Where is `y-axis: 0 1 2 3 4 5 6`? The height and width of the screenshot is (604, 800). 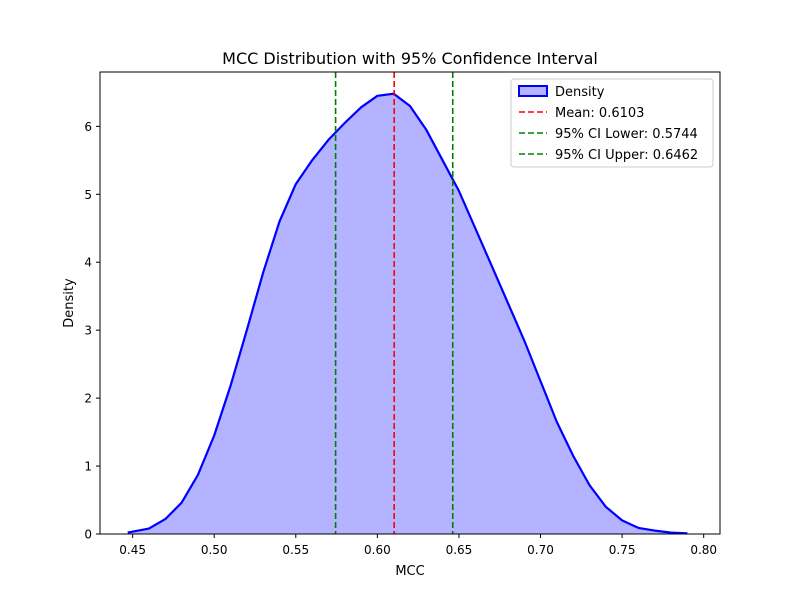
y-axis: 0 1 2 3 4 5 6 is located at coordinates (92, 331).